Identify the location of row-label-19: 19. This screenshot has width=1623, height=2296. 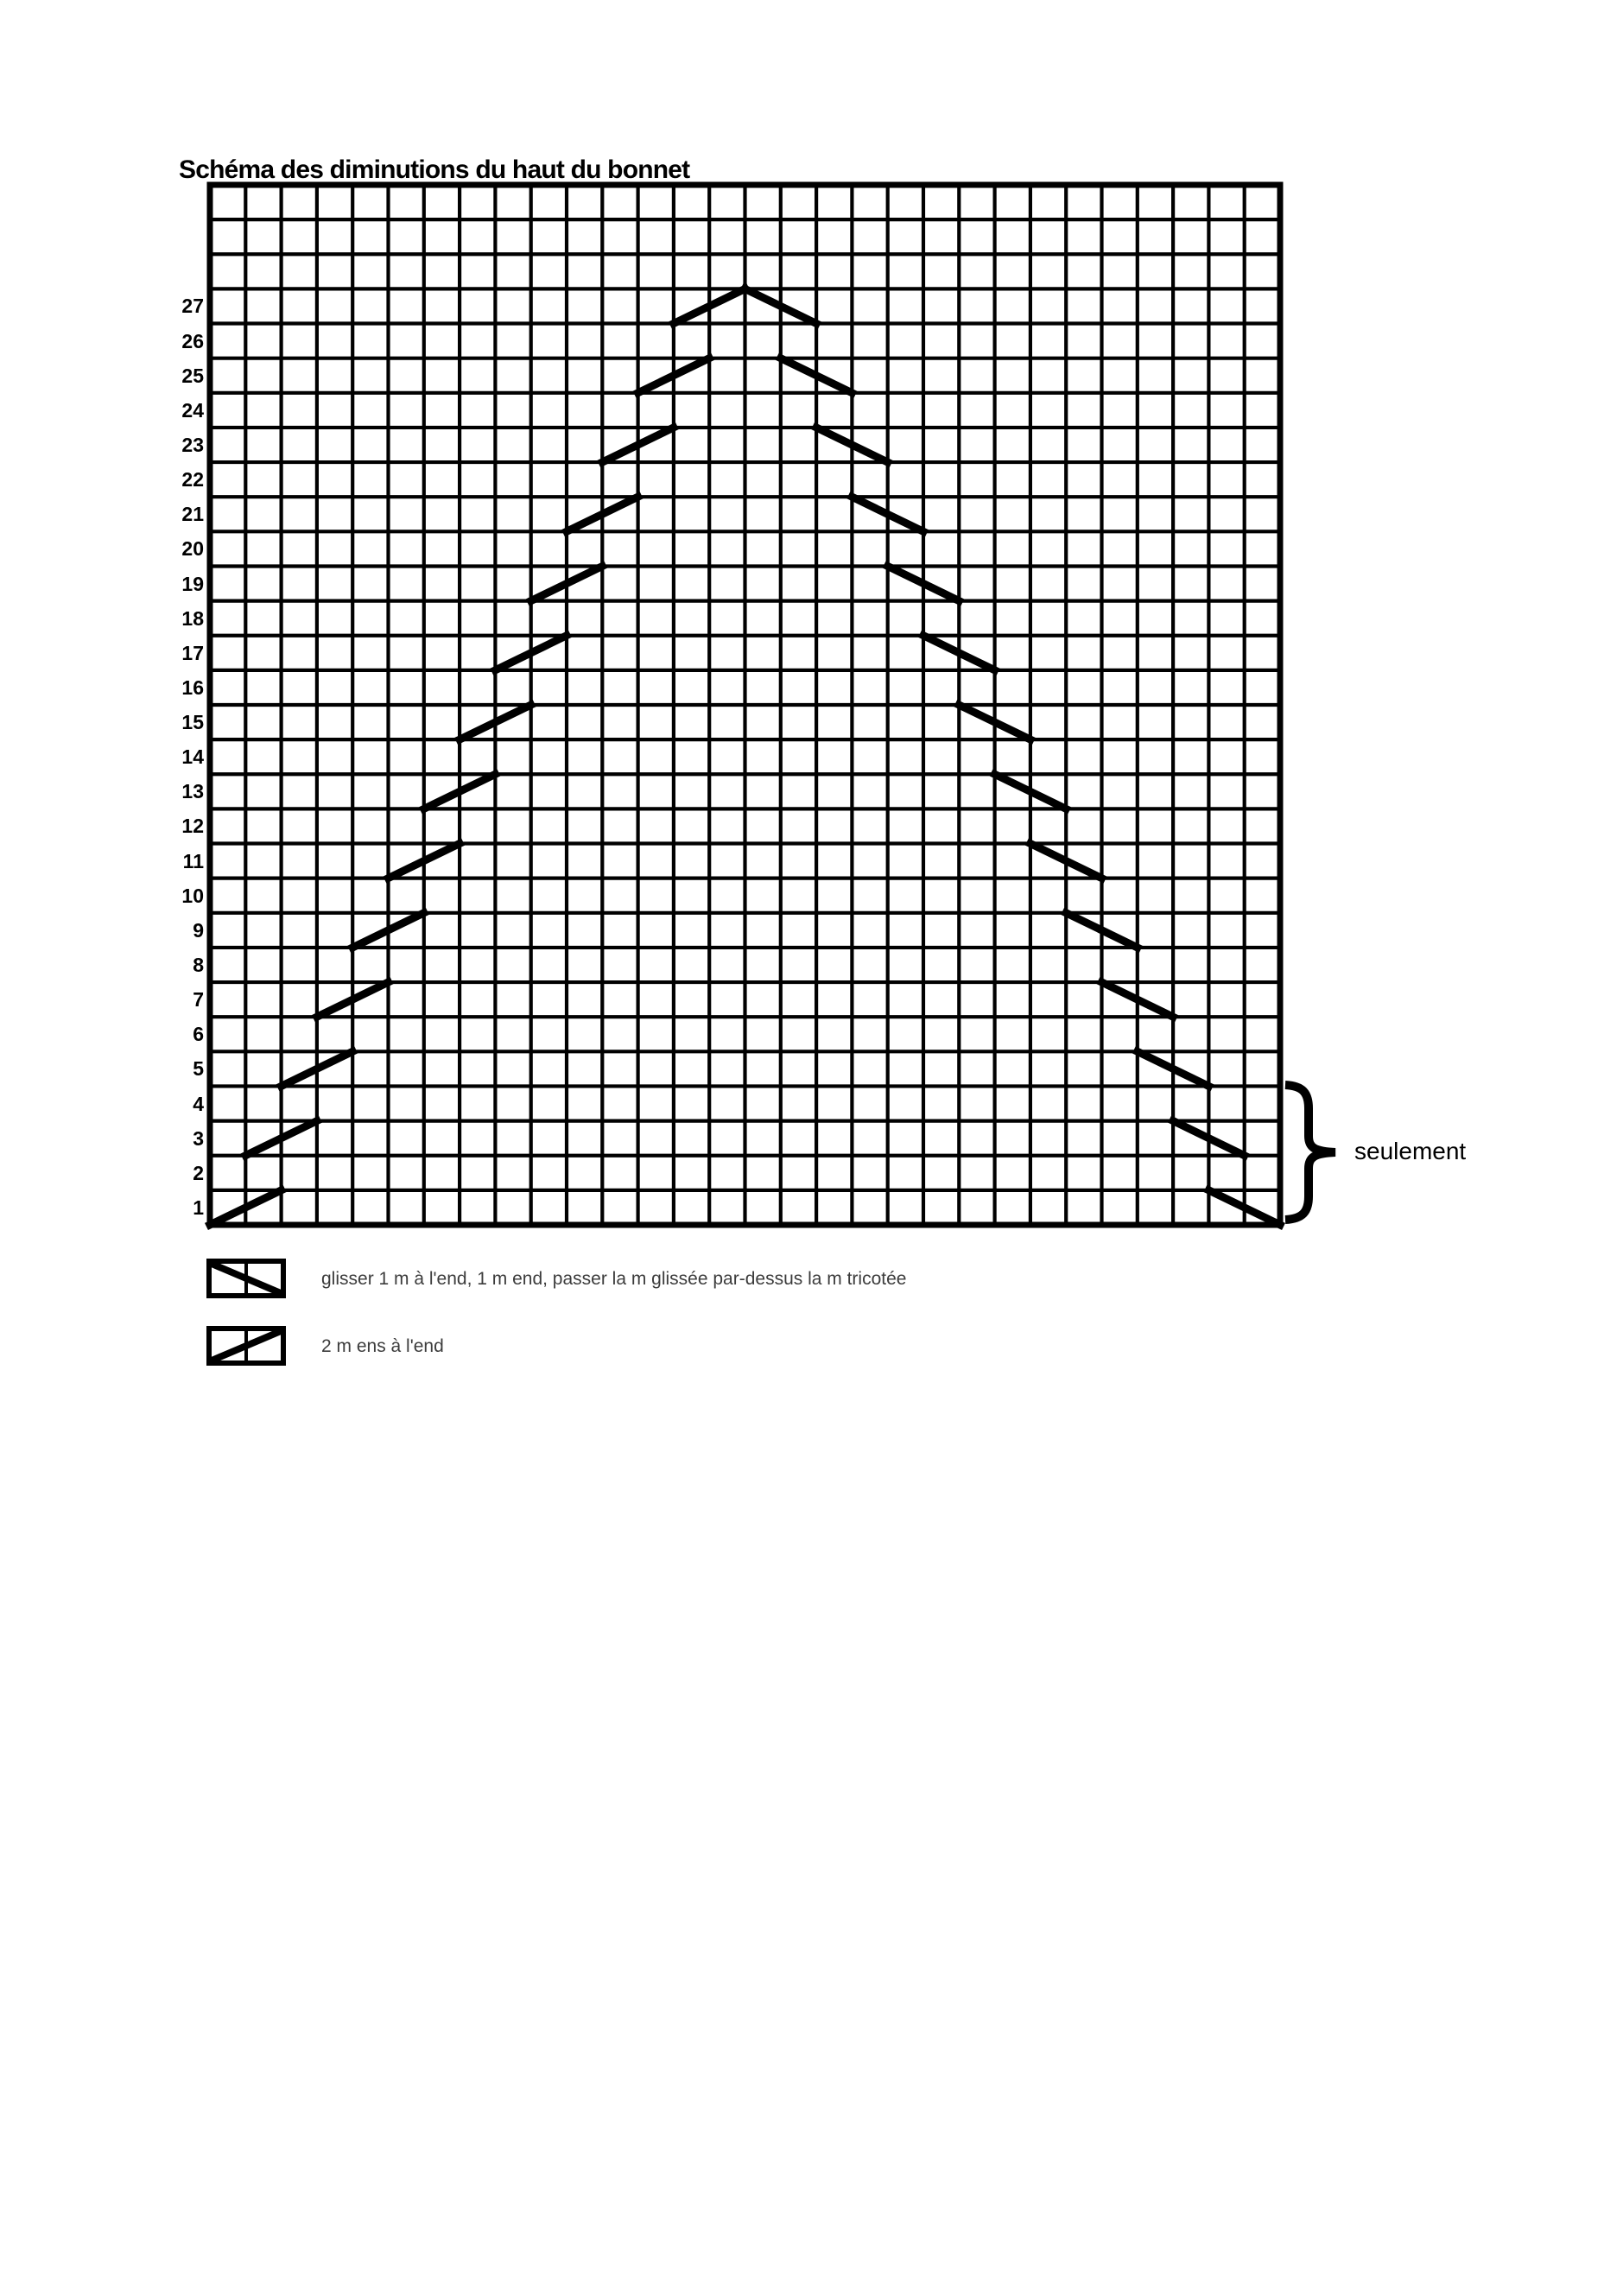
(192, 583).